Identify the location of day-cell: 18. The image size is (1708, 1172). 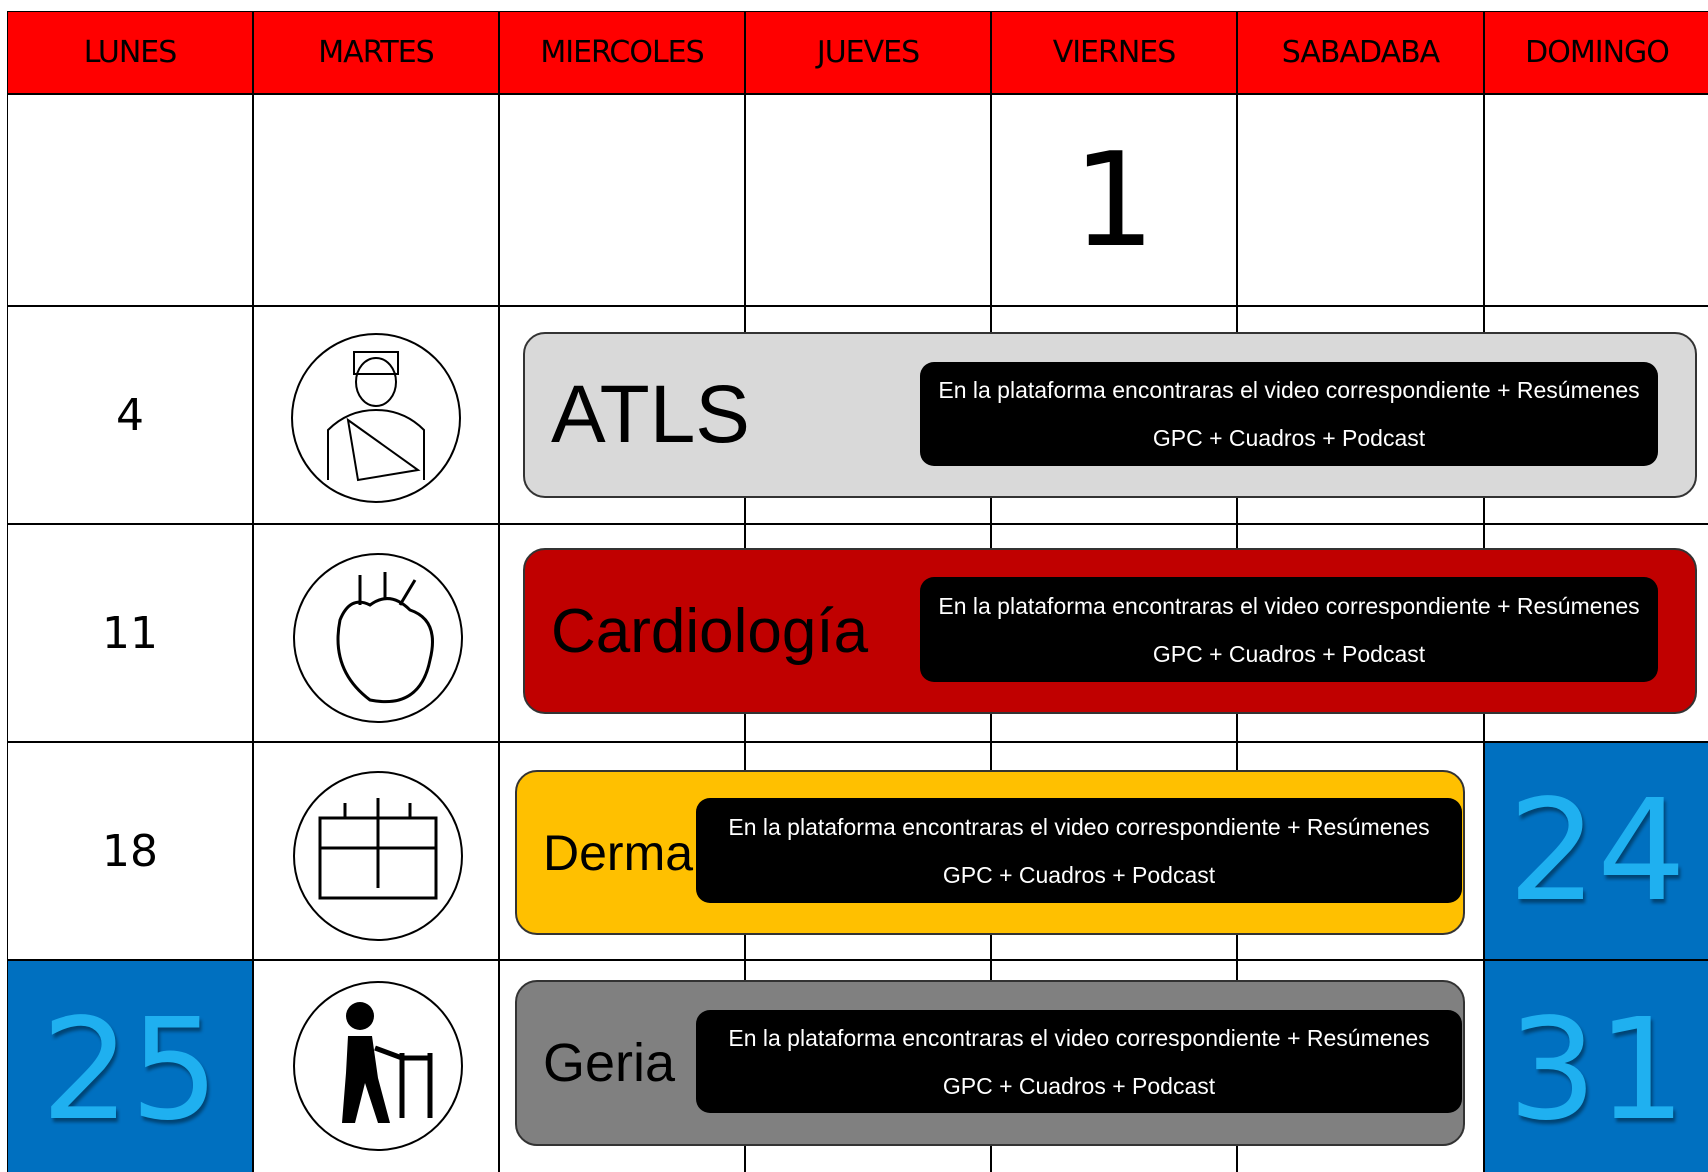
(130, 851).